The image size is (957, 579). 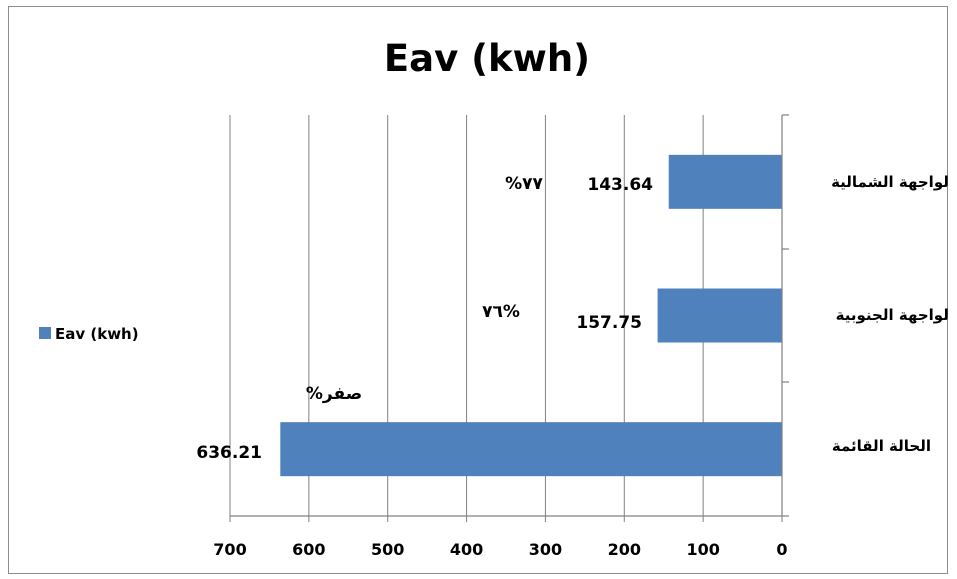 I want to click on tick-label-0: 0, so click(x=781, y=549).